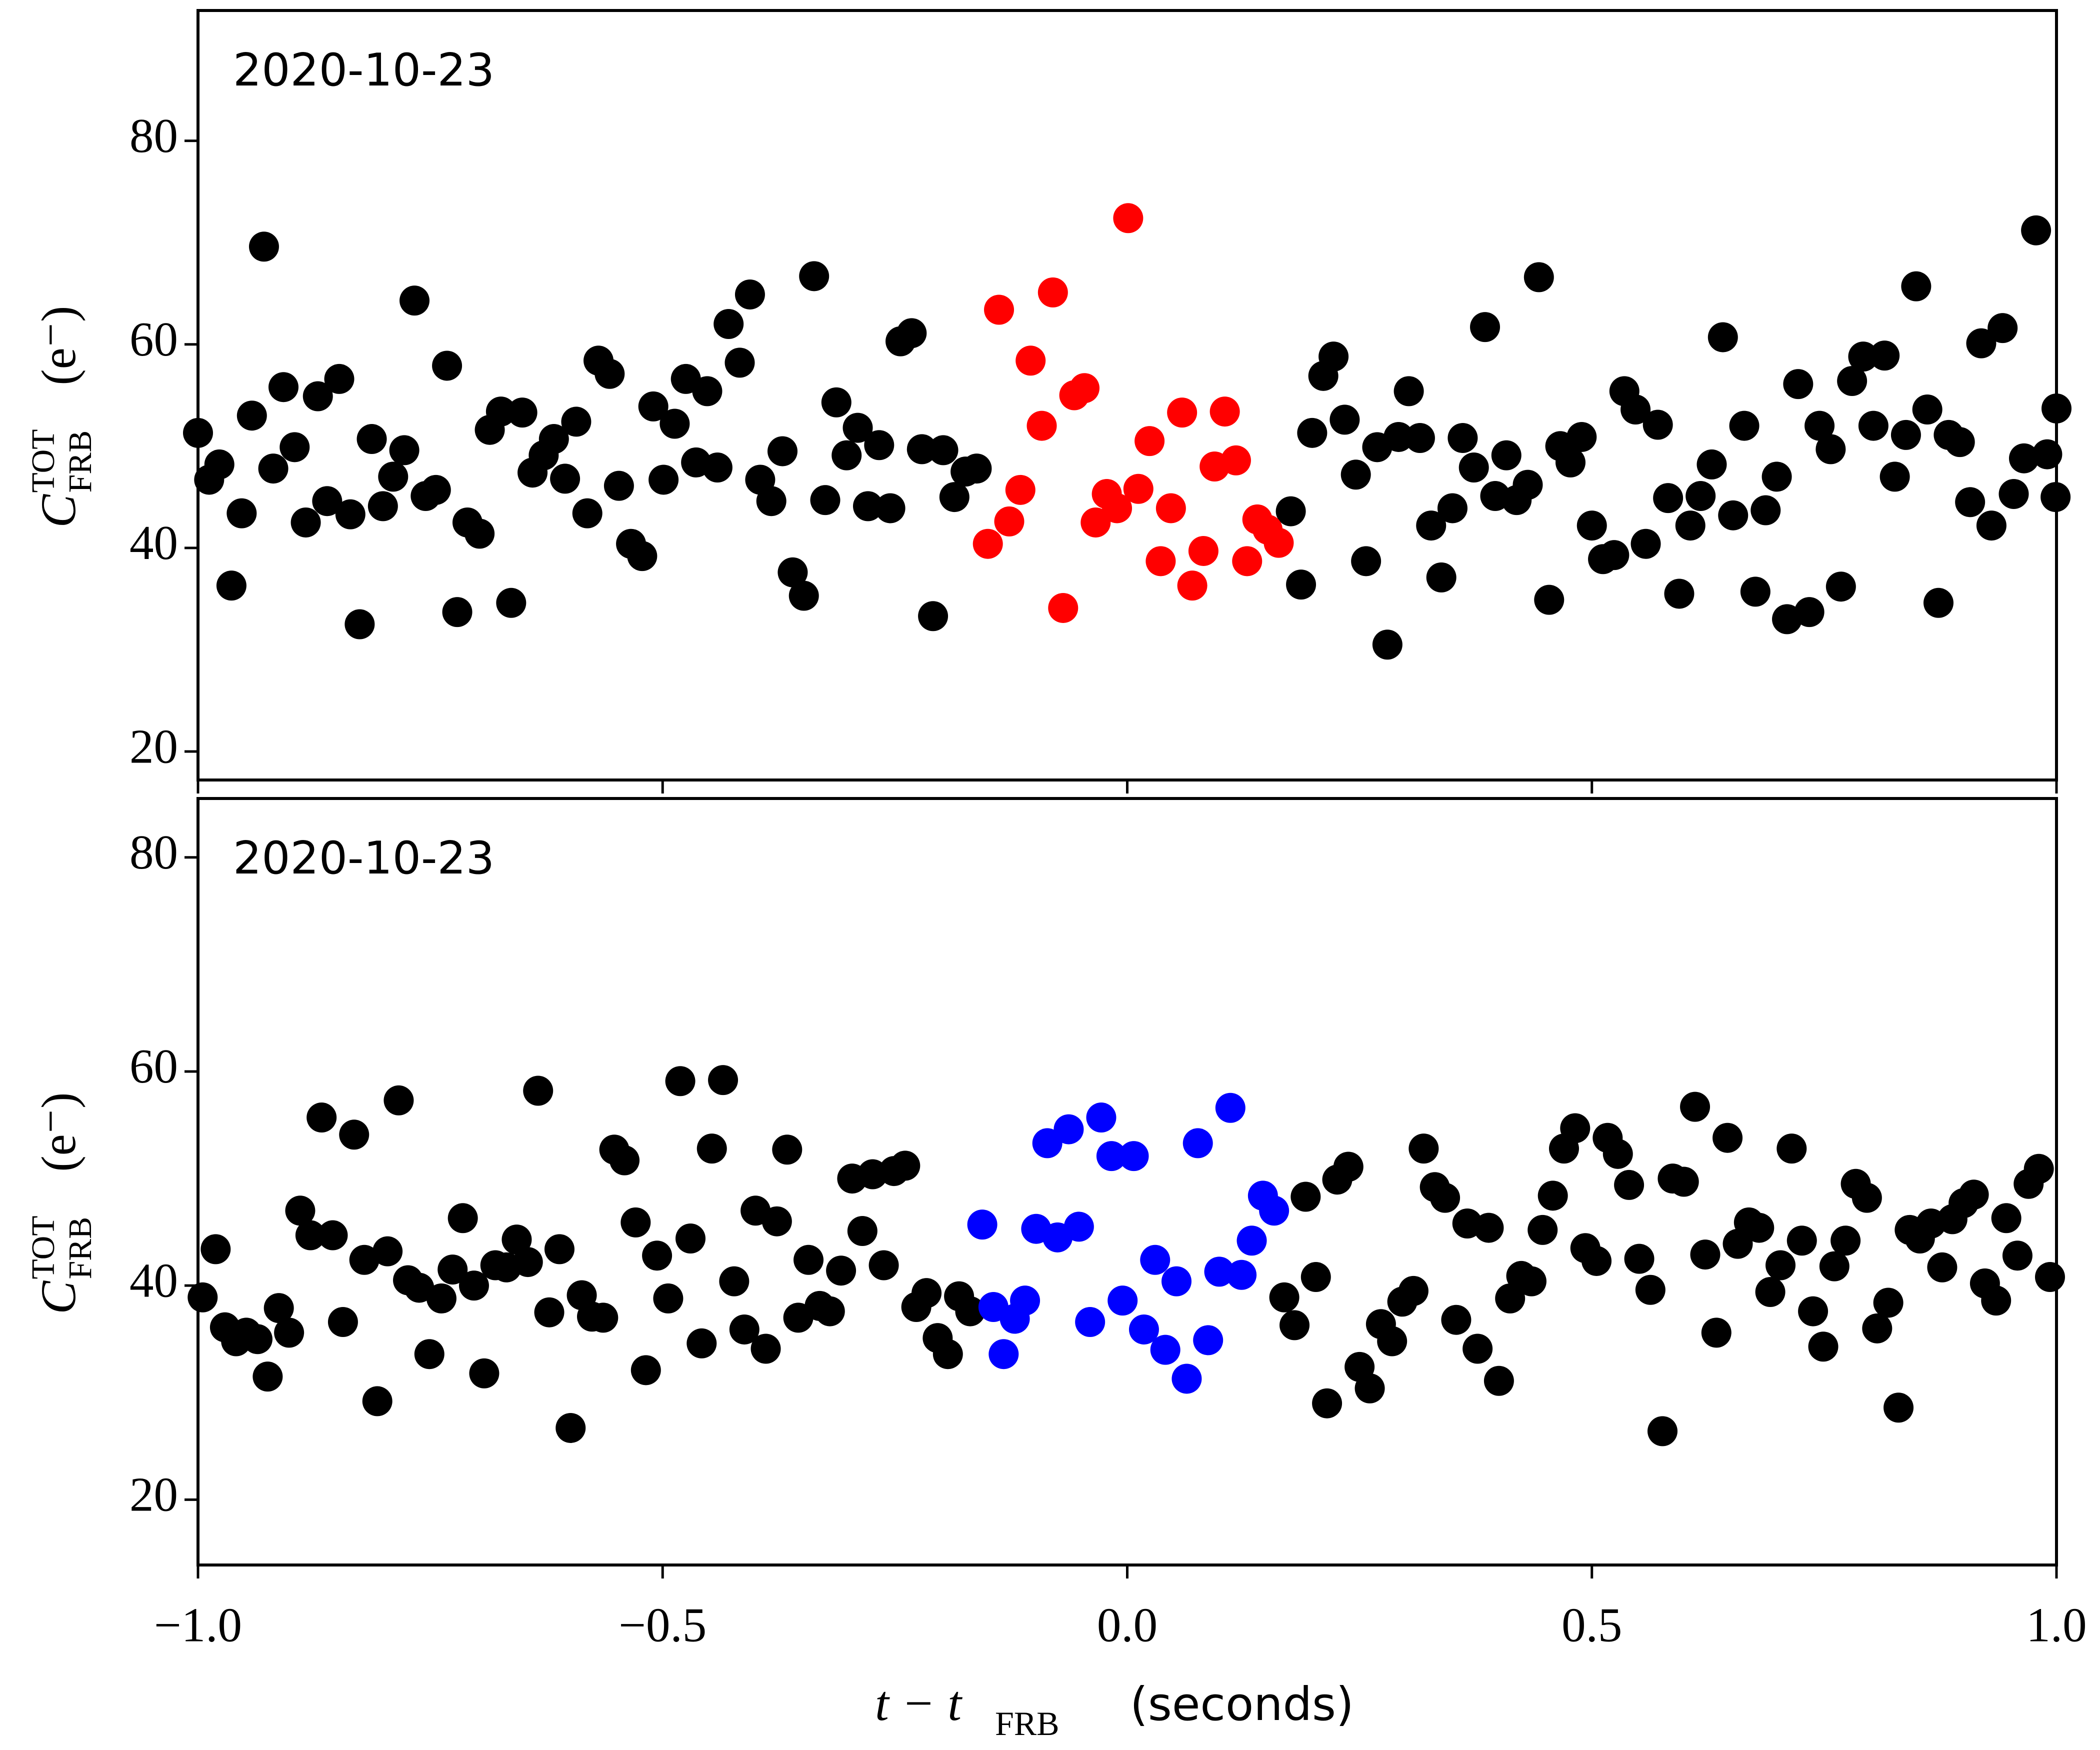  What do you see at coordinates (2056, 1625) in the screenshot?
I see `x-tick-label: 1.0` at bounding box center [2056, 1625].